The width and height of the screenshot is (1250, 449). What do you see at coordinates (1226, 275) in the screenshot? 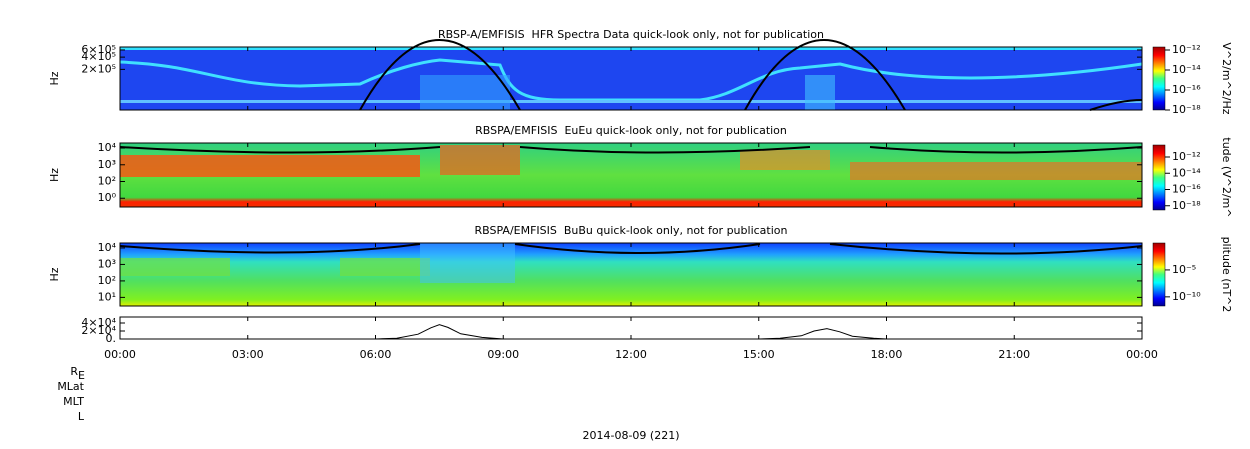
I see `colorbar-label: plitude (nT^2` at bounding box center [1226, 275].